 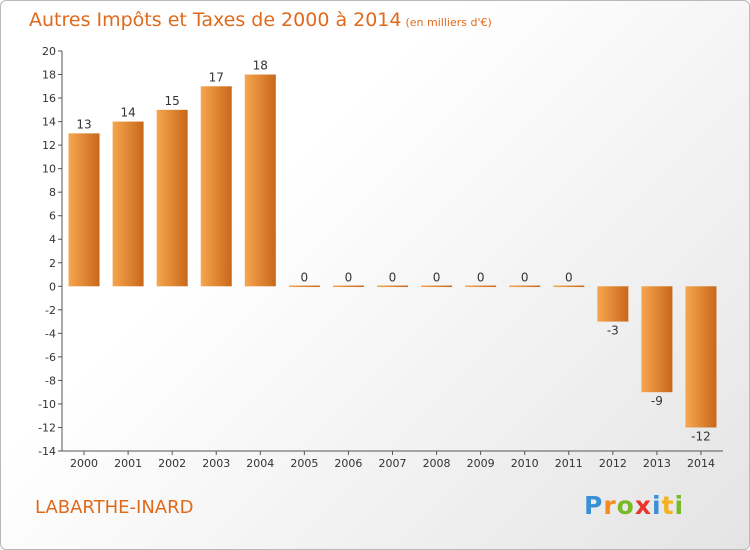 What do you see at coordinates (127, 113) in the screenshot?
I see `data-label: 14` at bounding box center [127, 113].